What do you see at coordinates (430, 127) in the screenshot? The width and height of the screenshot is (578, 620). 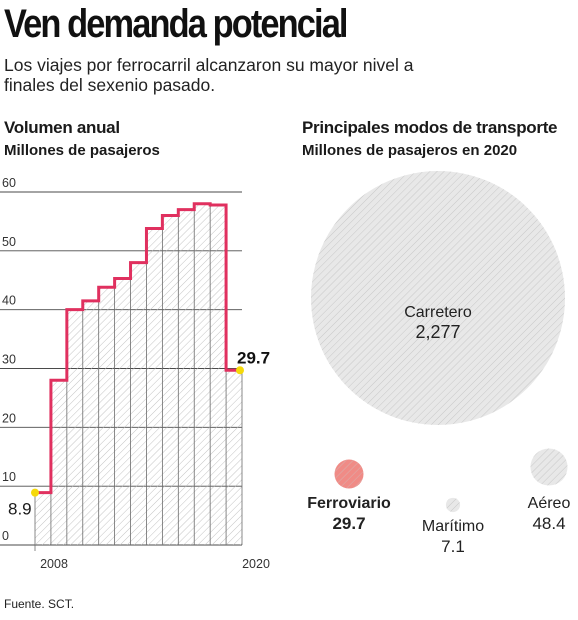 I see `right-panel-heading: Principales modos de transporte` at bounding box center [430, 127].